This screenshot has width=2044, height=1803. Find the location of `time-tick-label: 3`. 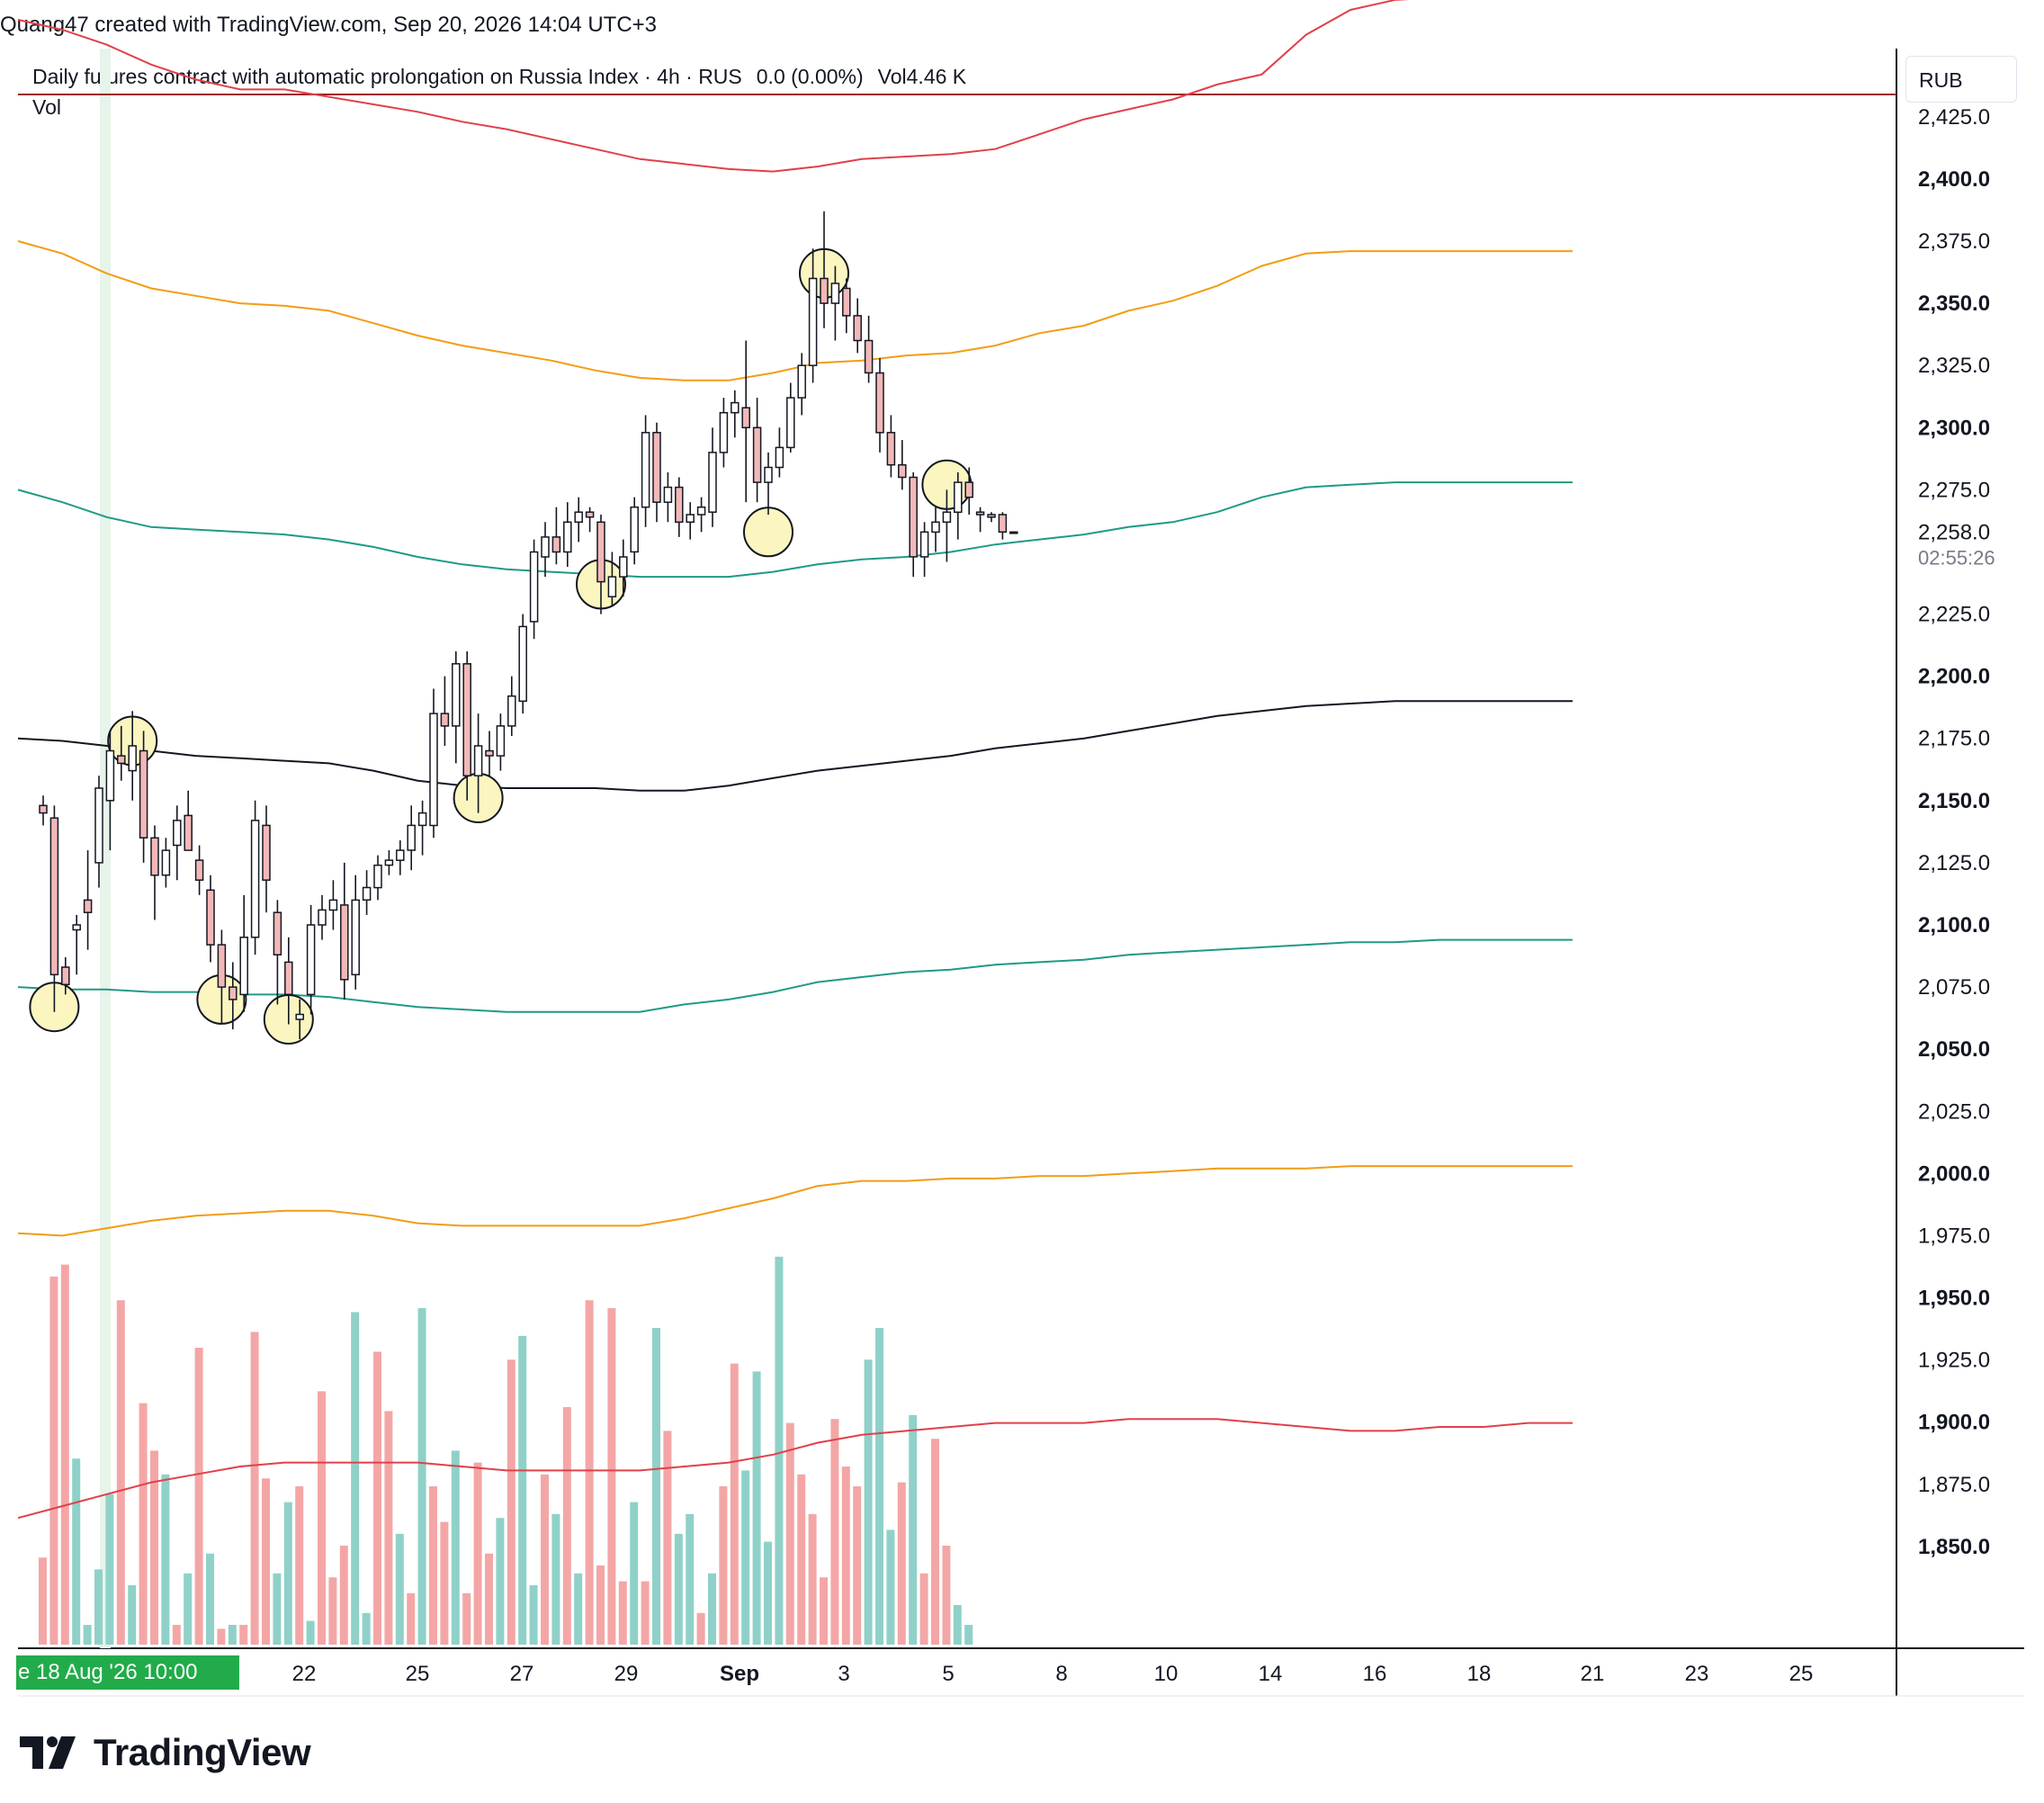

time-tick-label: 3 is located at coordinates (843, 1674).